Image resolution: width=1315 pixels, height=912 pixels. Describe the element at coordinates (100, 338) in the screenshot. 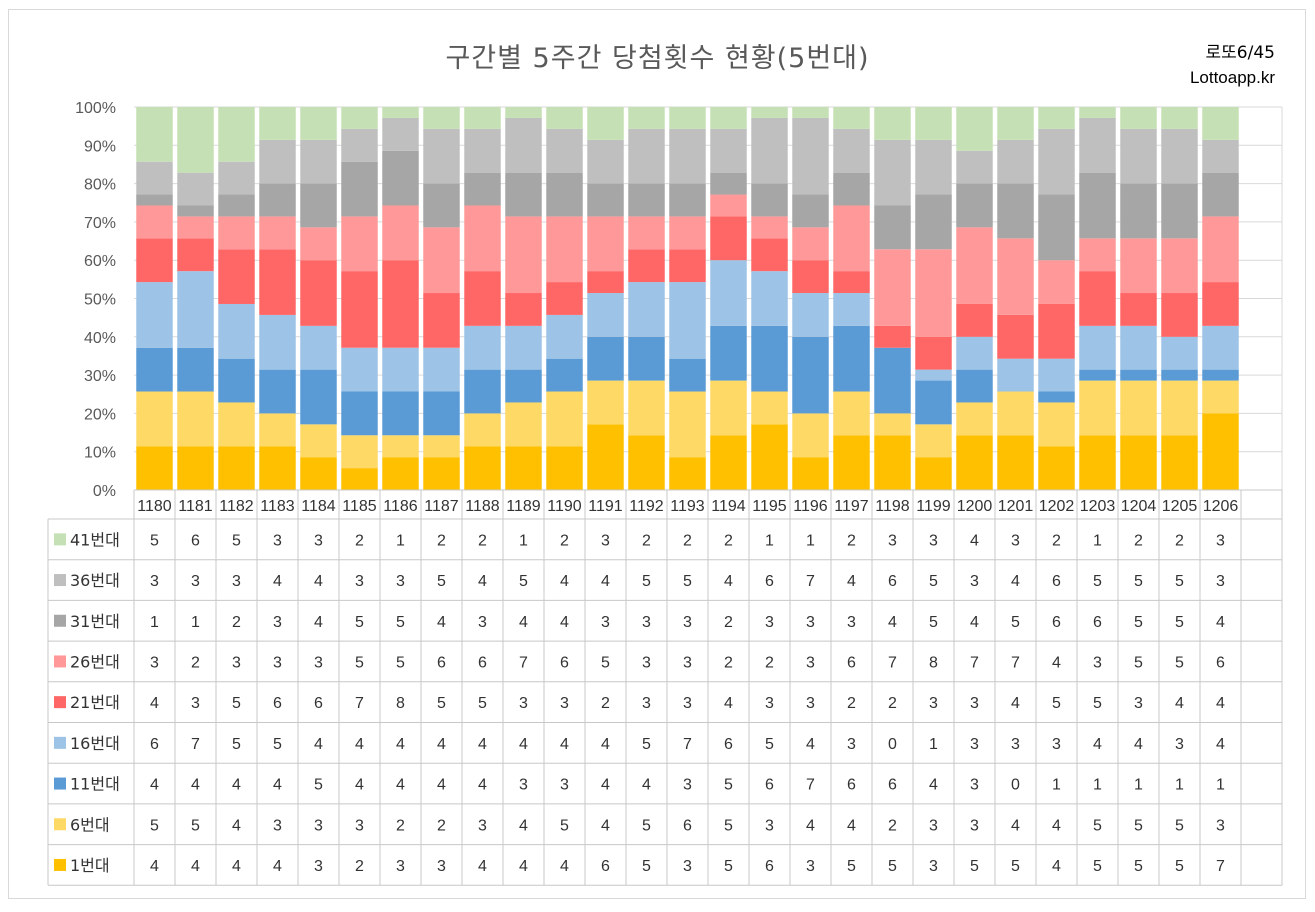

I see `y-tick-label: 40%` at that location.